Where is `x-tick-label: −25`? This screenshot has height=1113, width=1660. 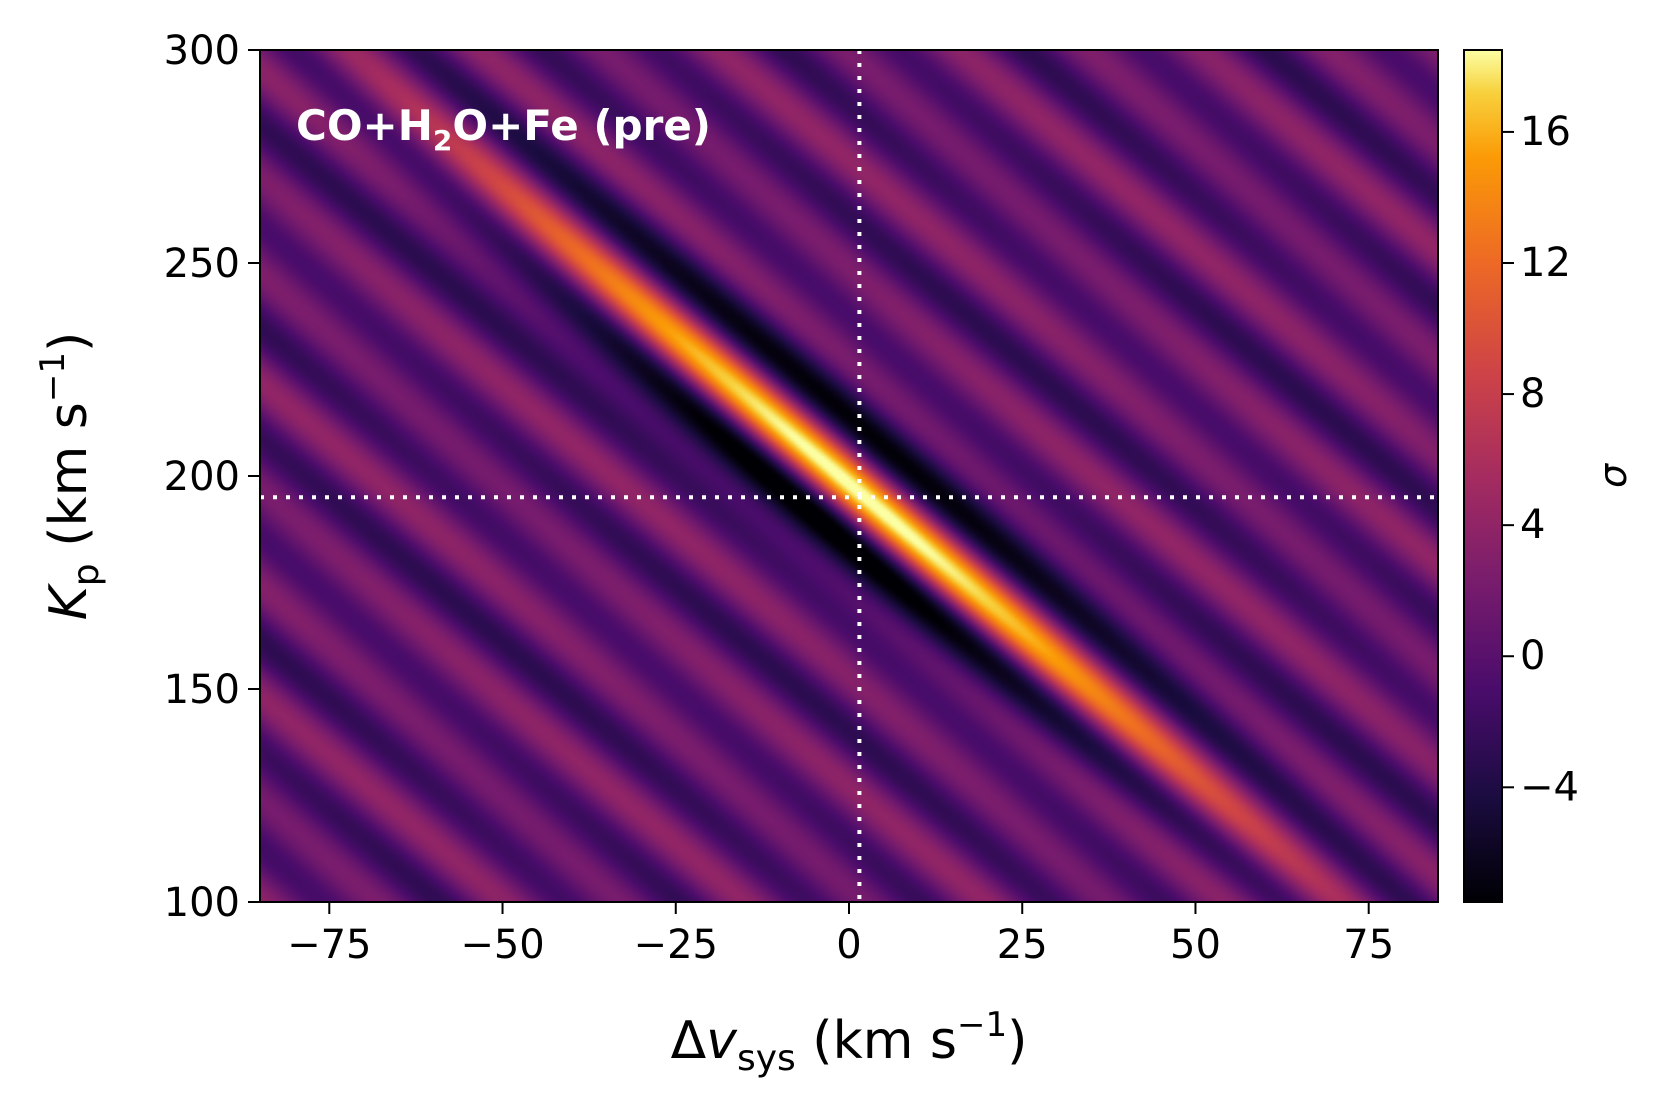 x-tick-label: −25 is located at coordinates (676, 945).